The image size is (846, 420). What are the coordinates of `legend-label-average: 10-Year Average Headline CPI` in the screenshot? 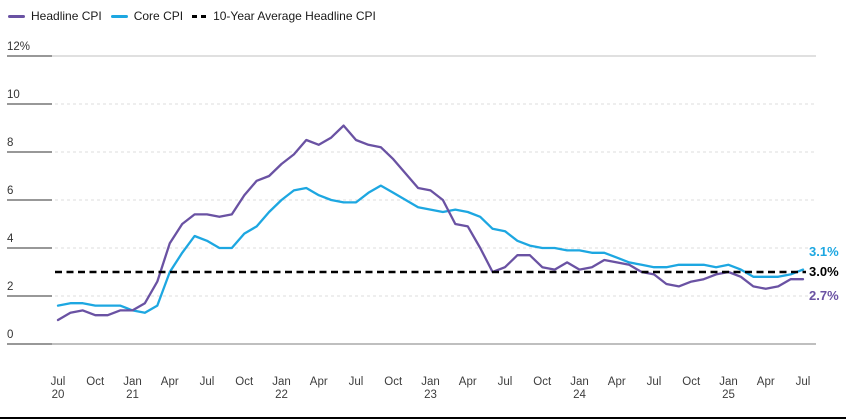 It's located at (294, 16).